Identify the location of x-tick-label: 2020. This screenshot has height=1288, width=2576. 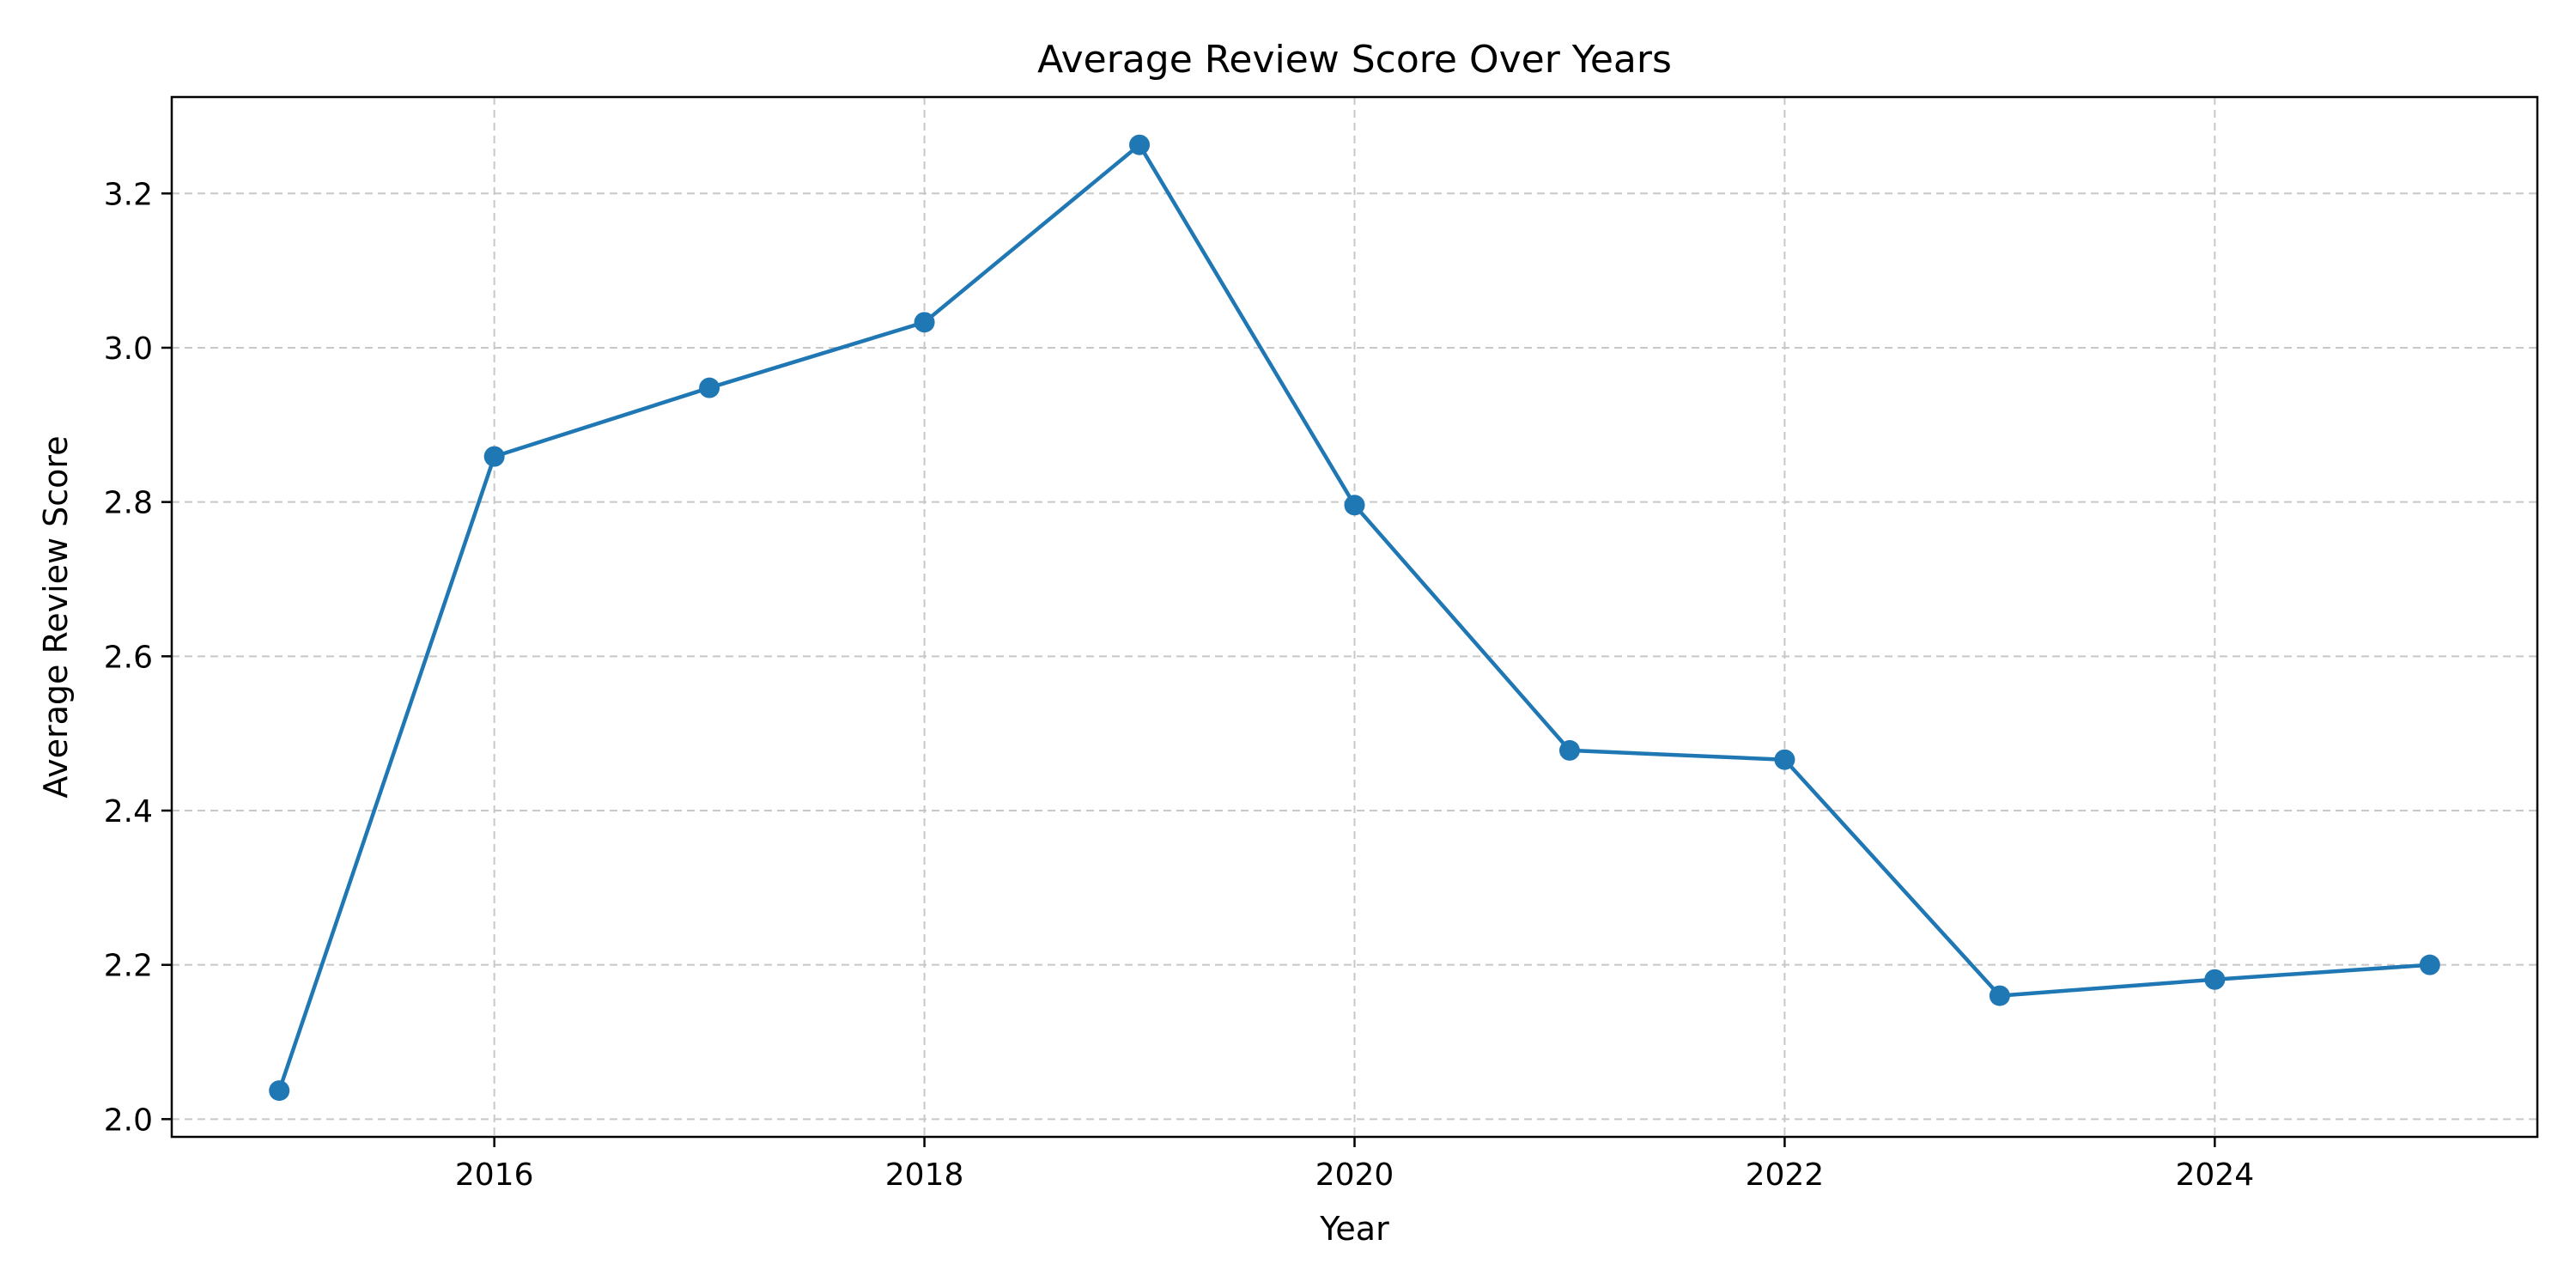
(1354, 1175).